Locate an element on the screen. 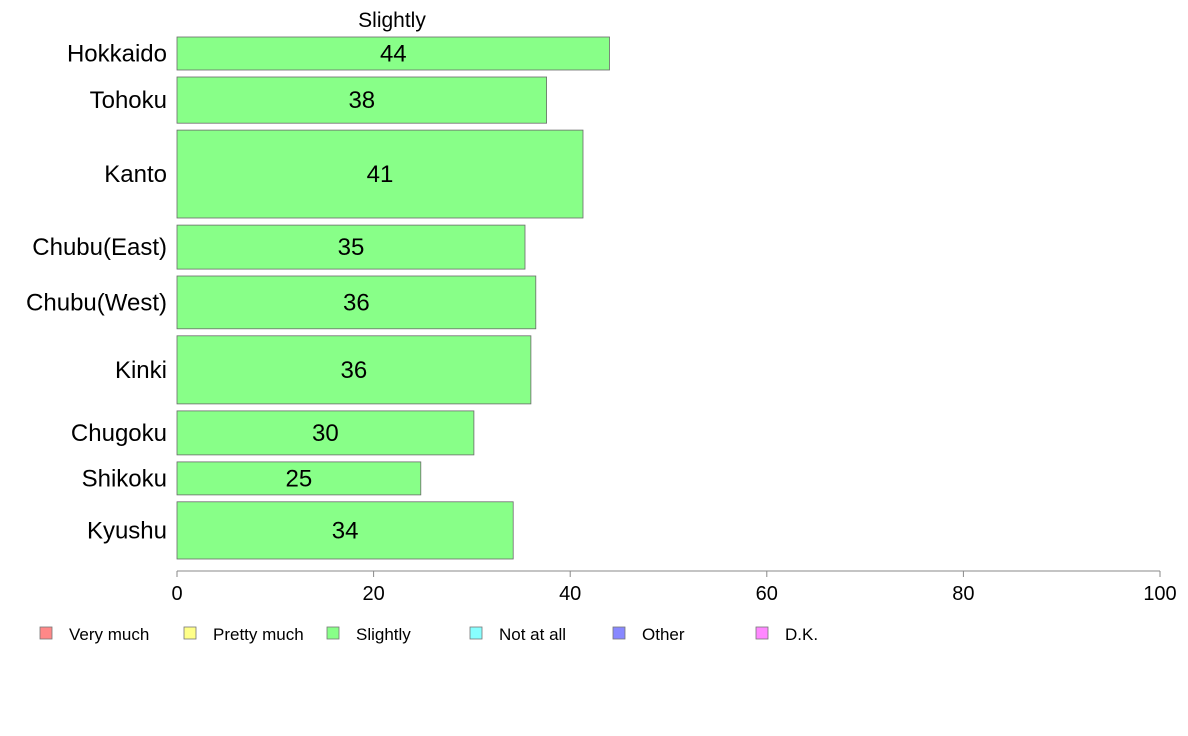 This screenshot has height=736, width=1188. category-label: Tohoku is located at coordinates (128, 100).